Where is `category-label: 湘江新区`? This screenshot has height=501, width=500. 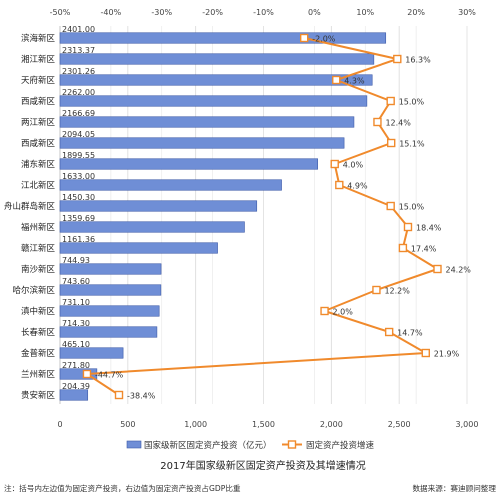
category-label: 湘江新区 is located at coordinates (38, 59).